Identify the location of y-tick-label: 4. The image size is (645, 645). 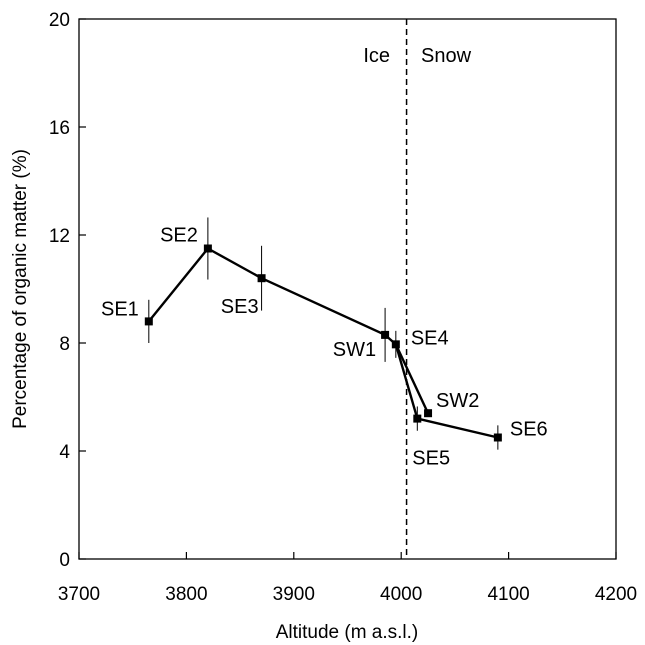
(64, 452).